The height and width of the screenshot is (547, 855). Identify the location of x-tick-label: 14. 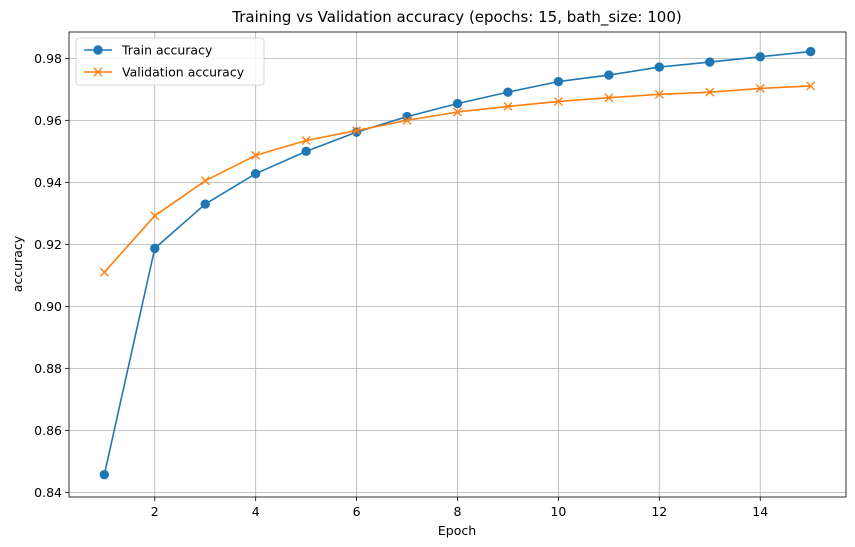
(760, 511).